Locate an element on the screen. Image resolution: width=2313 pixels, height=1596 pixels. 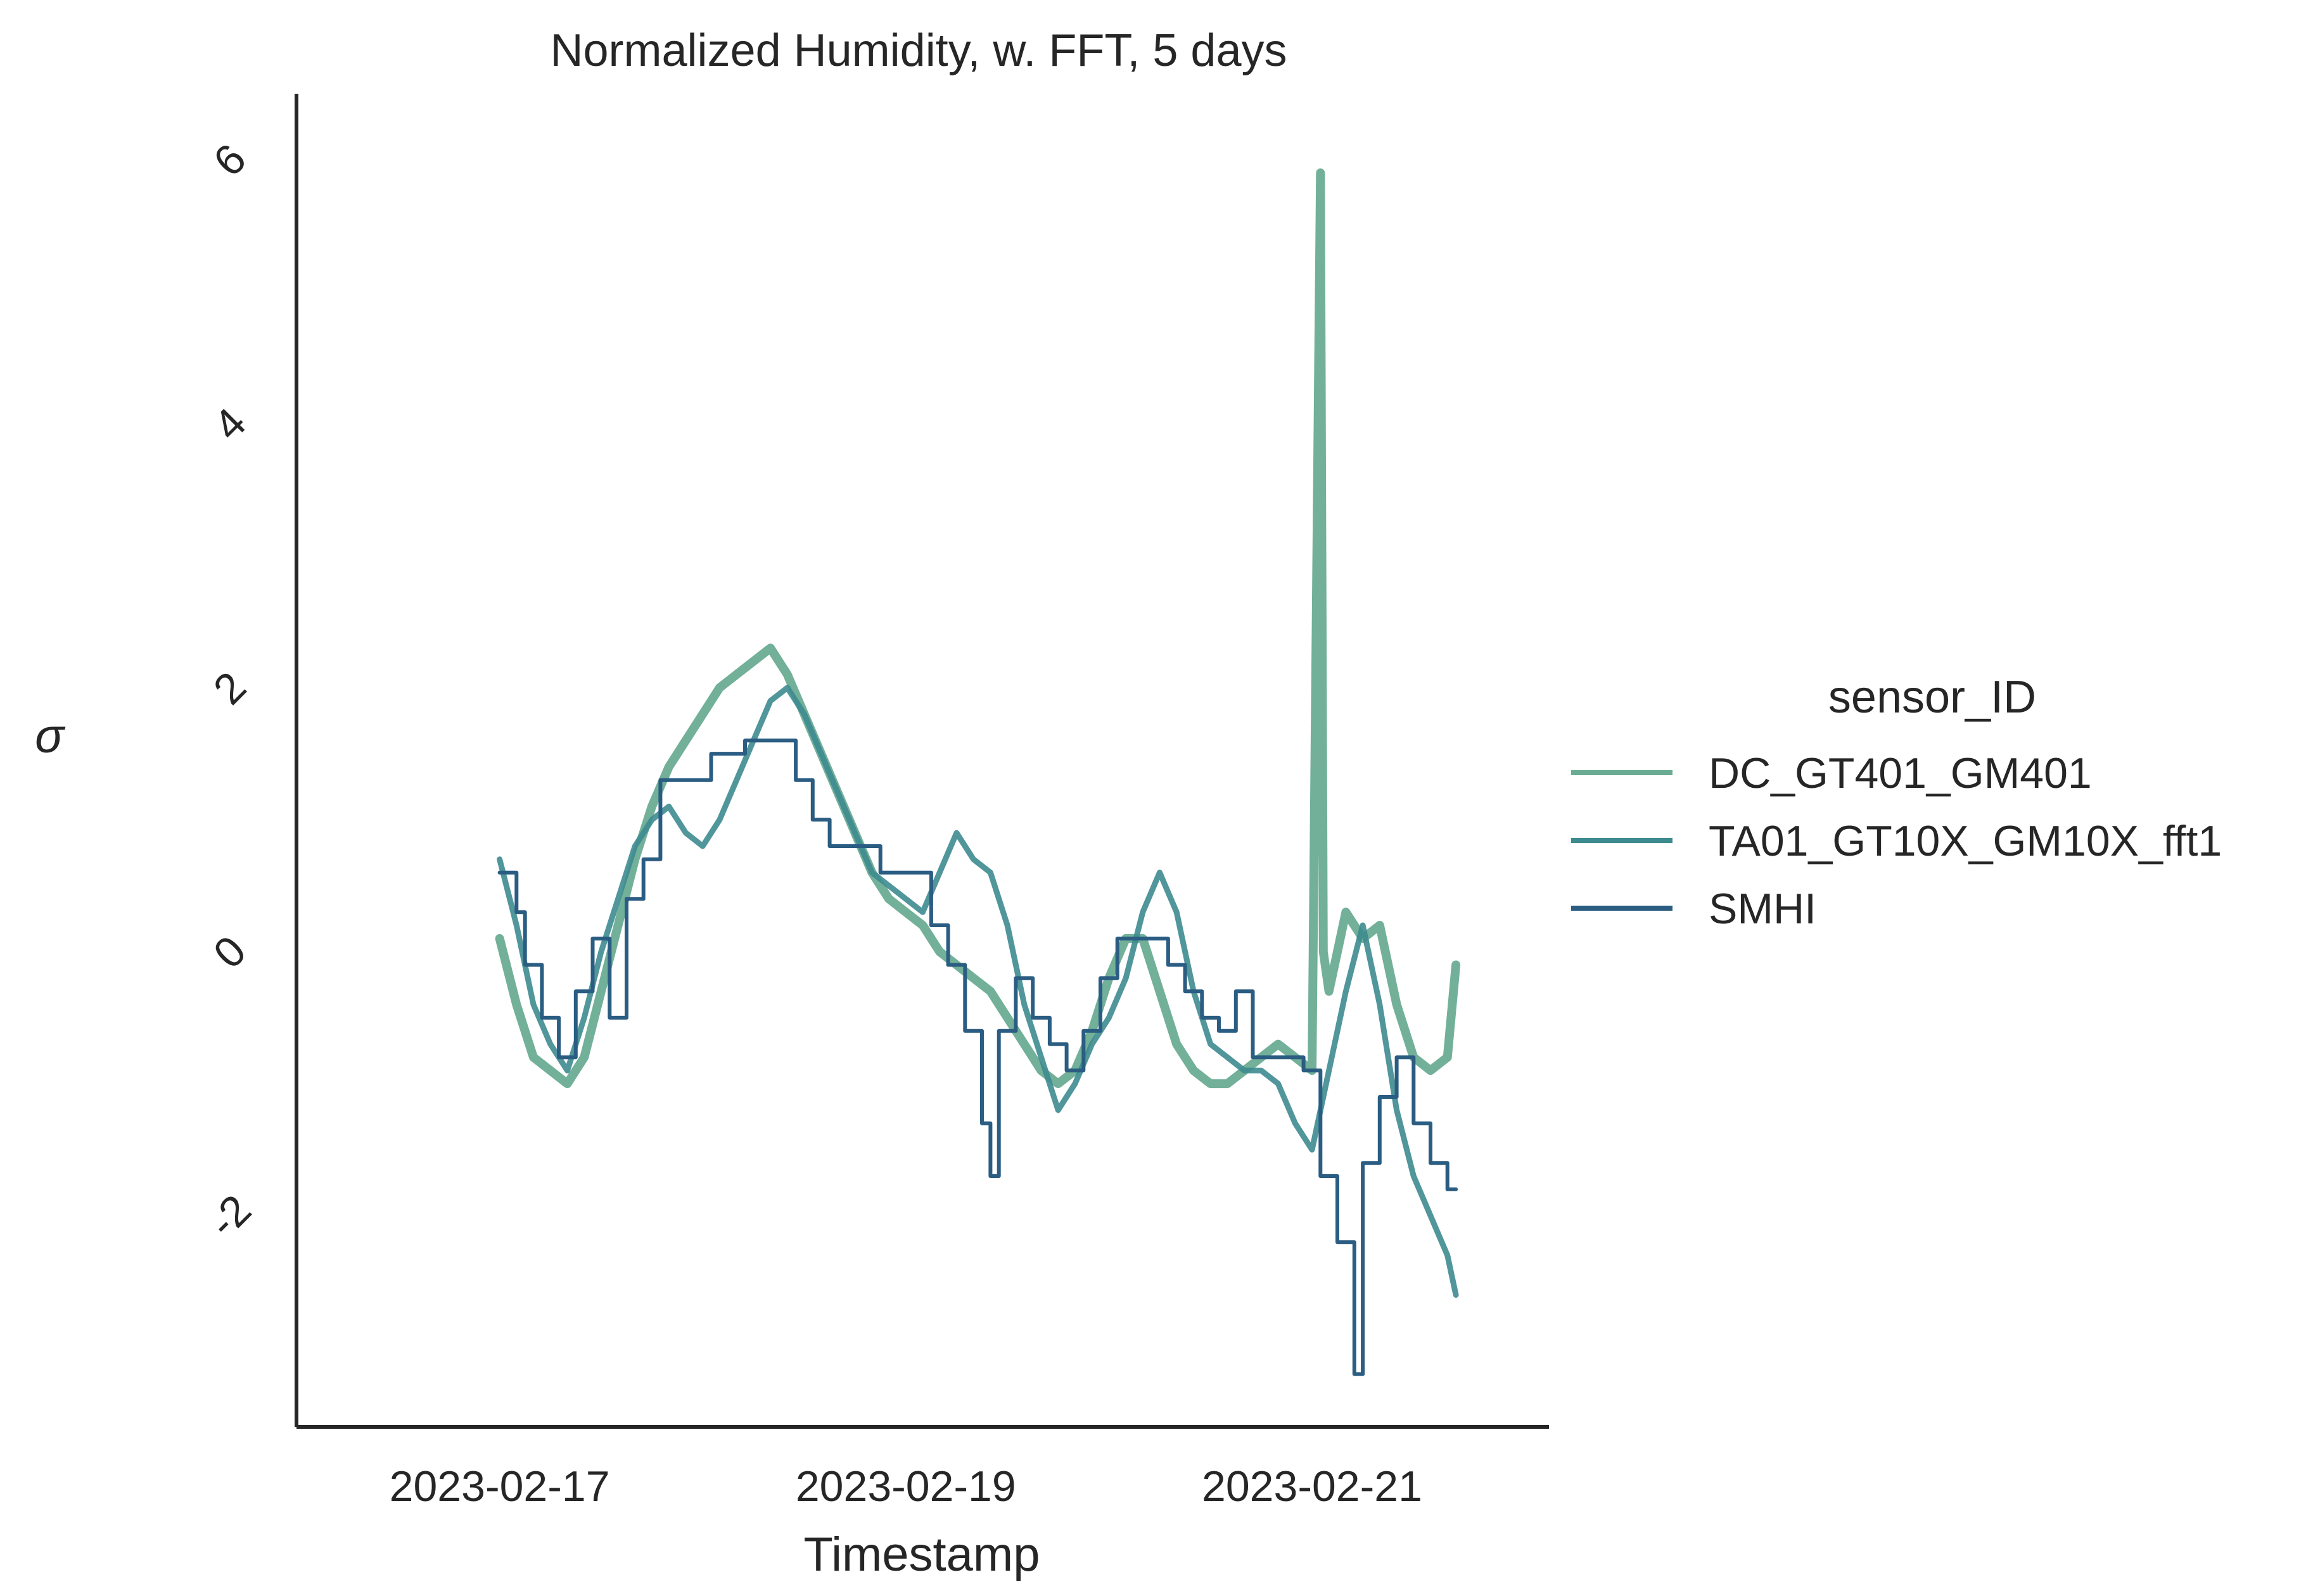
y-axis-label: σ is located at coordinates (50, 736).